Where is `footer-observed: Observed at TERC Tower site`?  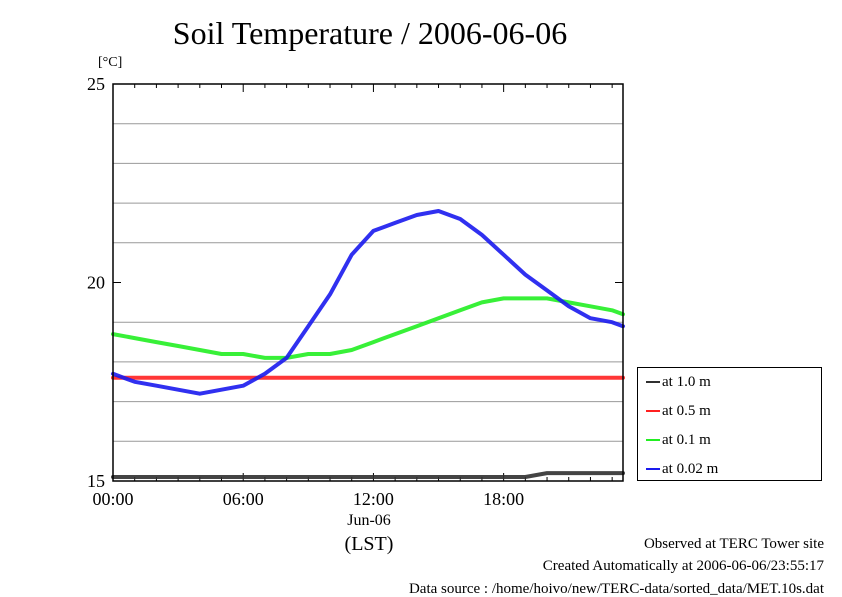 footer-observed: Observed at TERC Tower site is located at coordinates (733, 544).